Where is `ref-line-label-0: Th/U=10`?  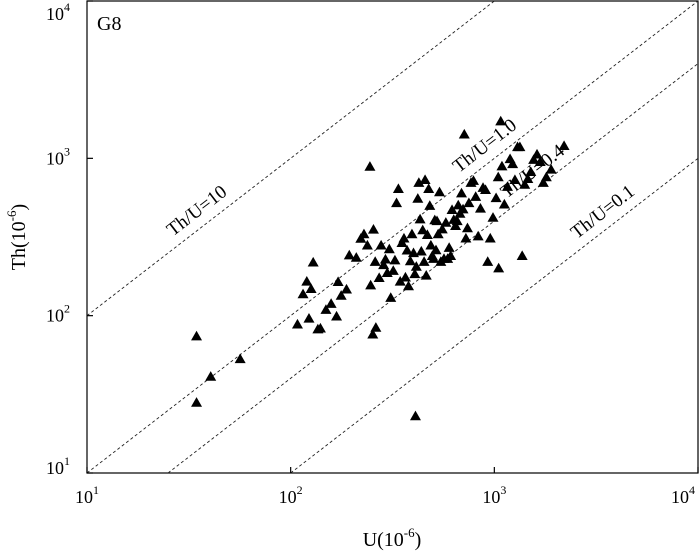 ref-line-label-0: Th/U=10 is located at coordinates (197, 210).